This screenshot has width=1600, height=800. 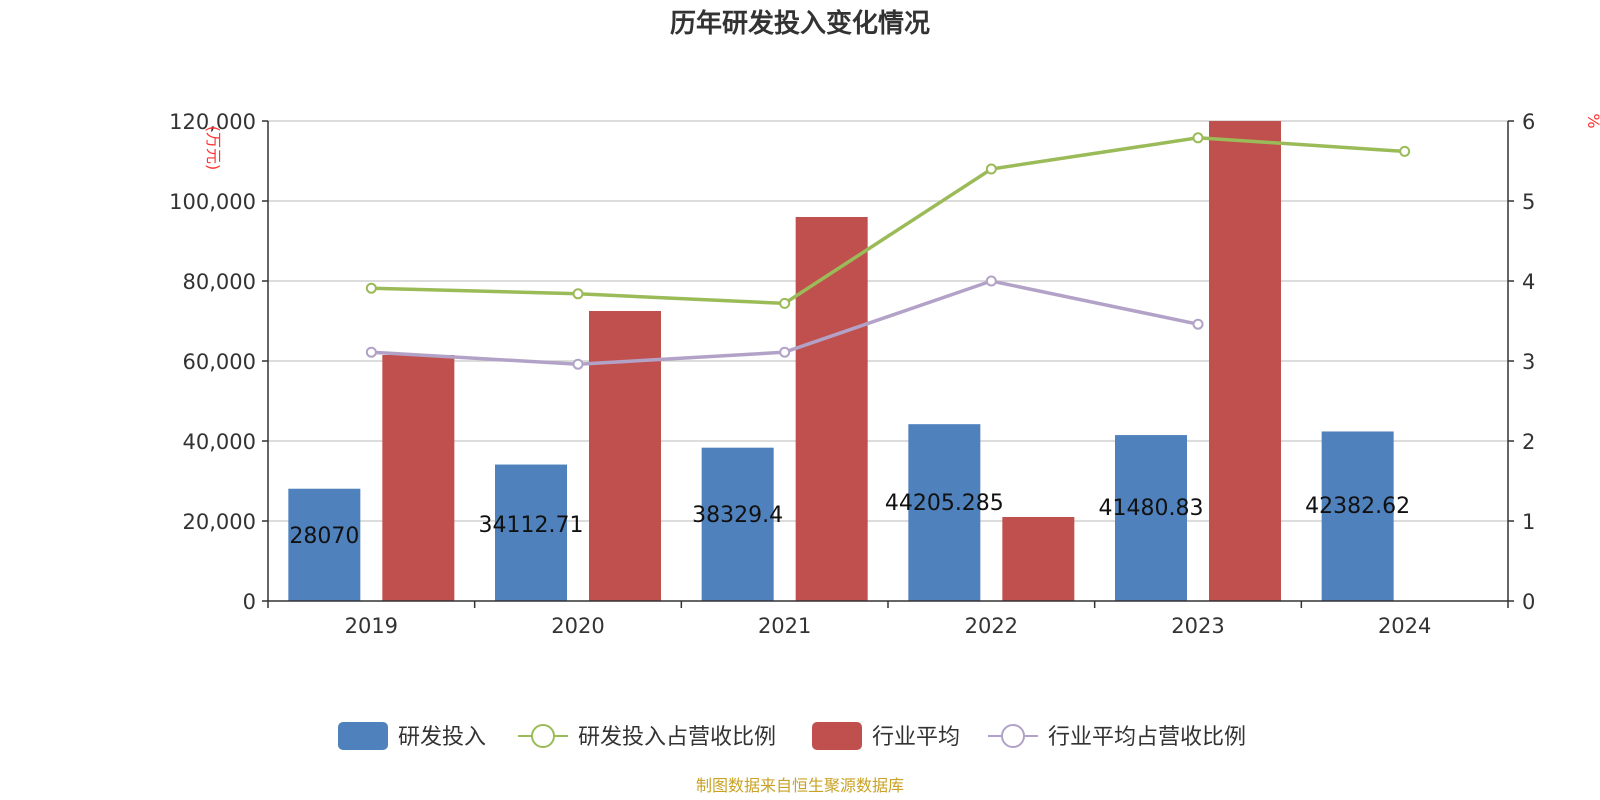 I want to click on y-left-tick-label: 100,000, so click(x=212, y=202).